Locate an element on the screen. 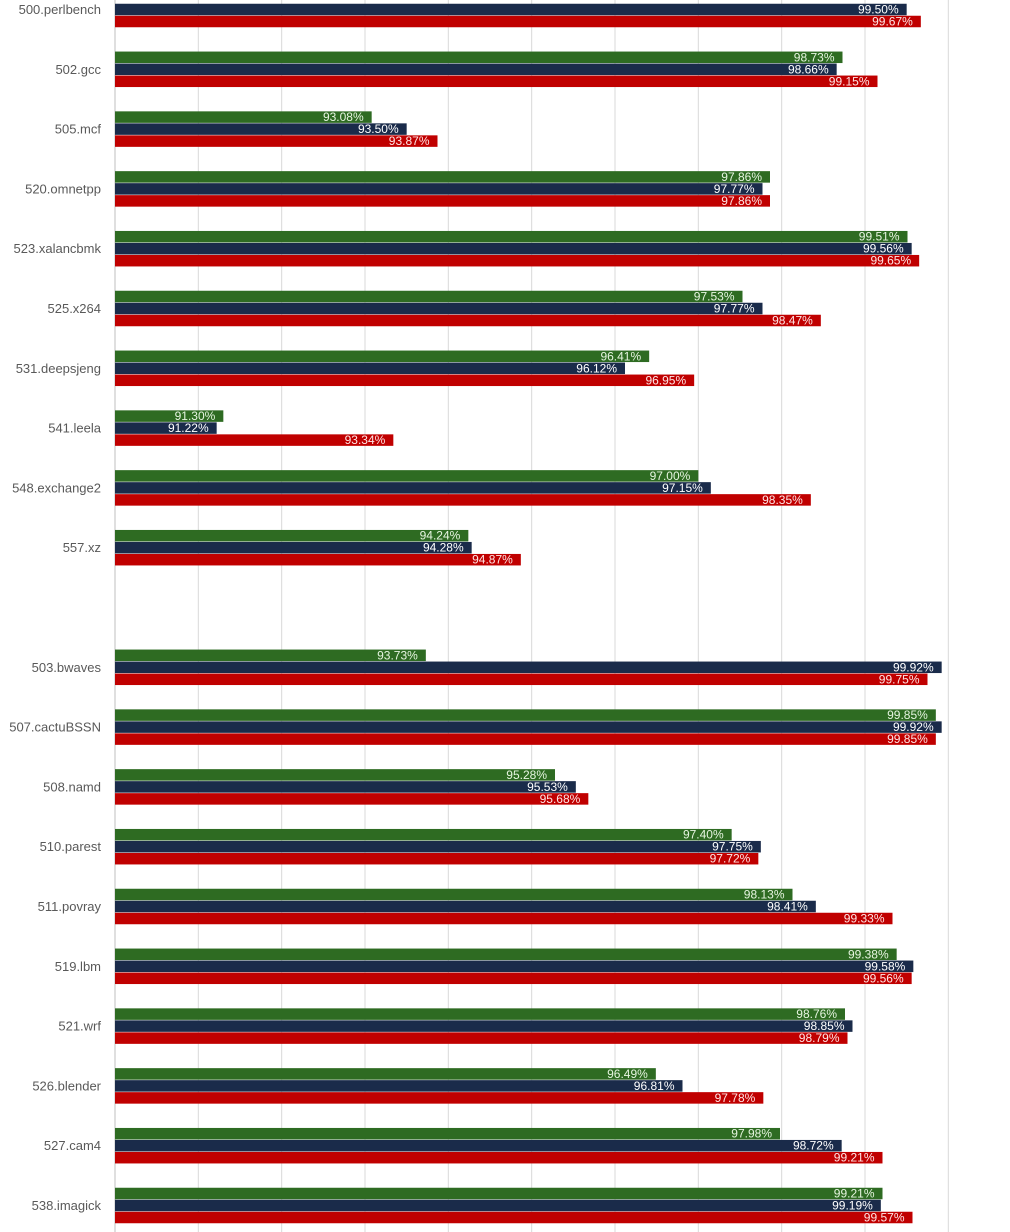  category-label: 531.deepsjeng is located at coordinates (58, 368).